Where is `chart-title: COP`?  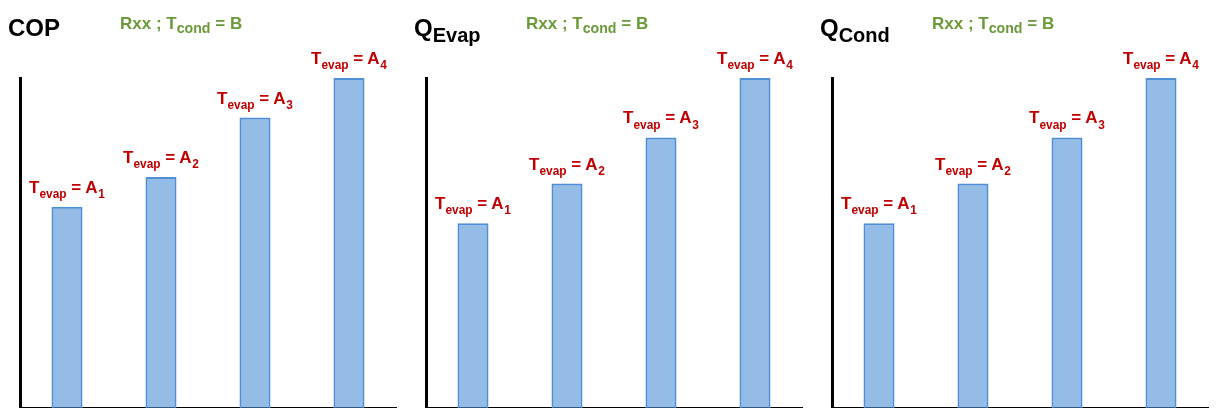 chart-title: COP is located at coordinates (34, 28).